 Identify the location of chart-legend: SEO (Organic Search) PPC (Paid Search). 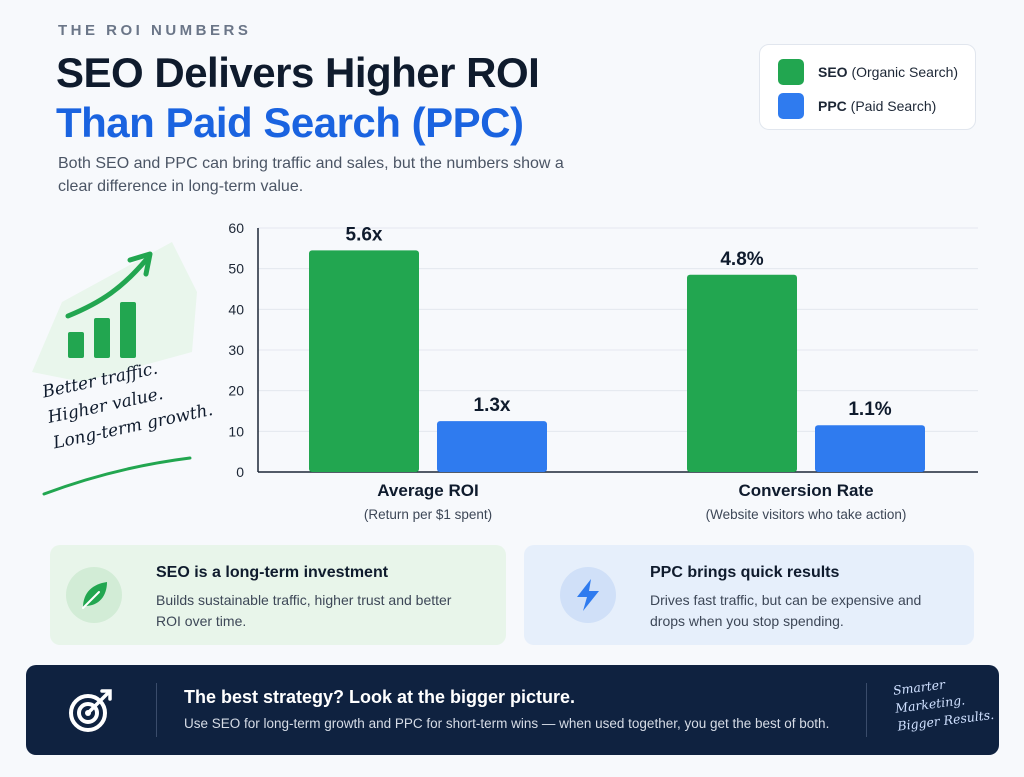
(867, 87).